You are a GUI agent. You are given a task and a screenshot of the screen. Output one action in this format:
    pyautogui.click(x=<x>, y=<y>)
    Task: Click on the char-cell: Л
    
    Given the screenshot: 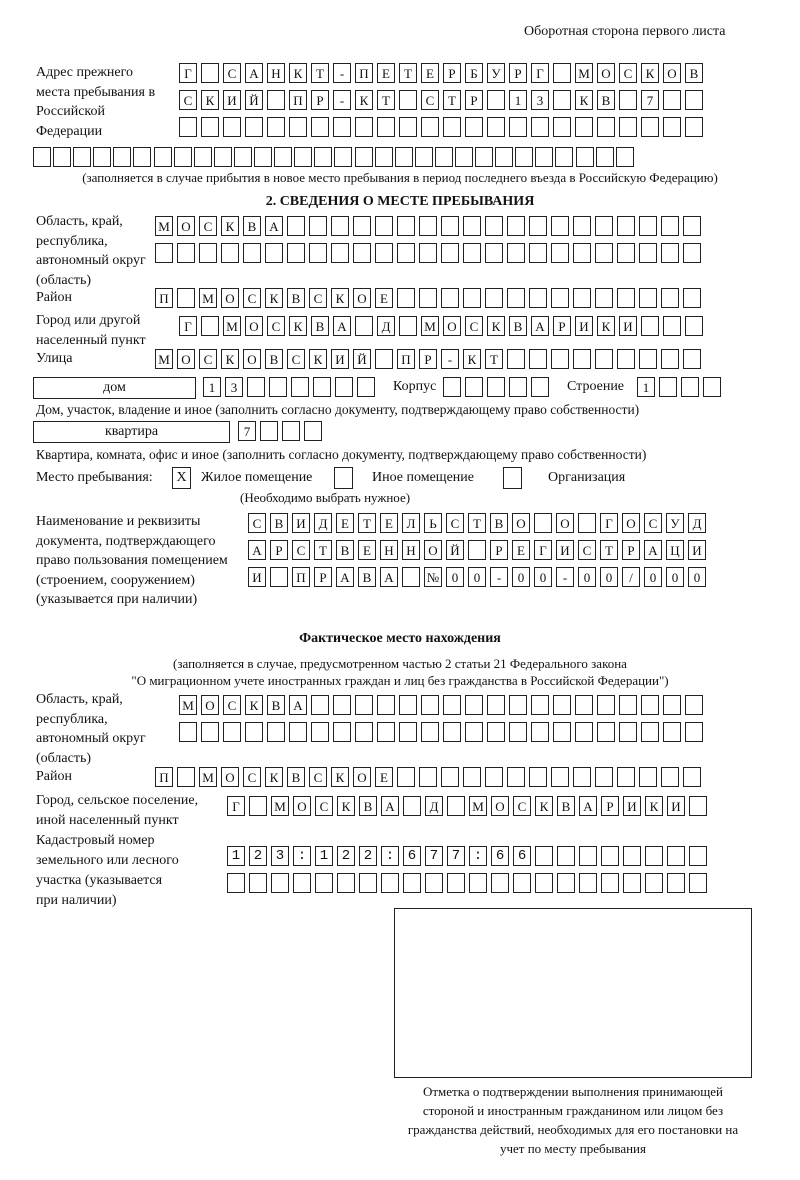 What is the action you would take?
    pyautogui.click(x=411, y=523)
    